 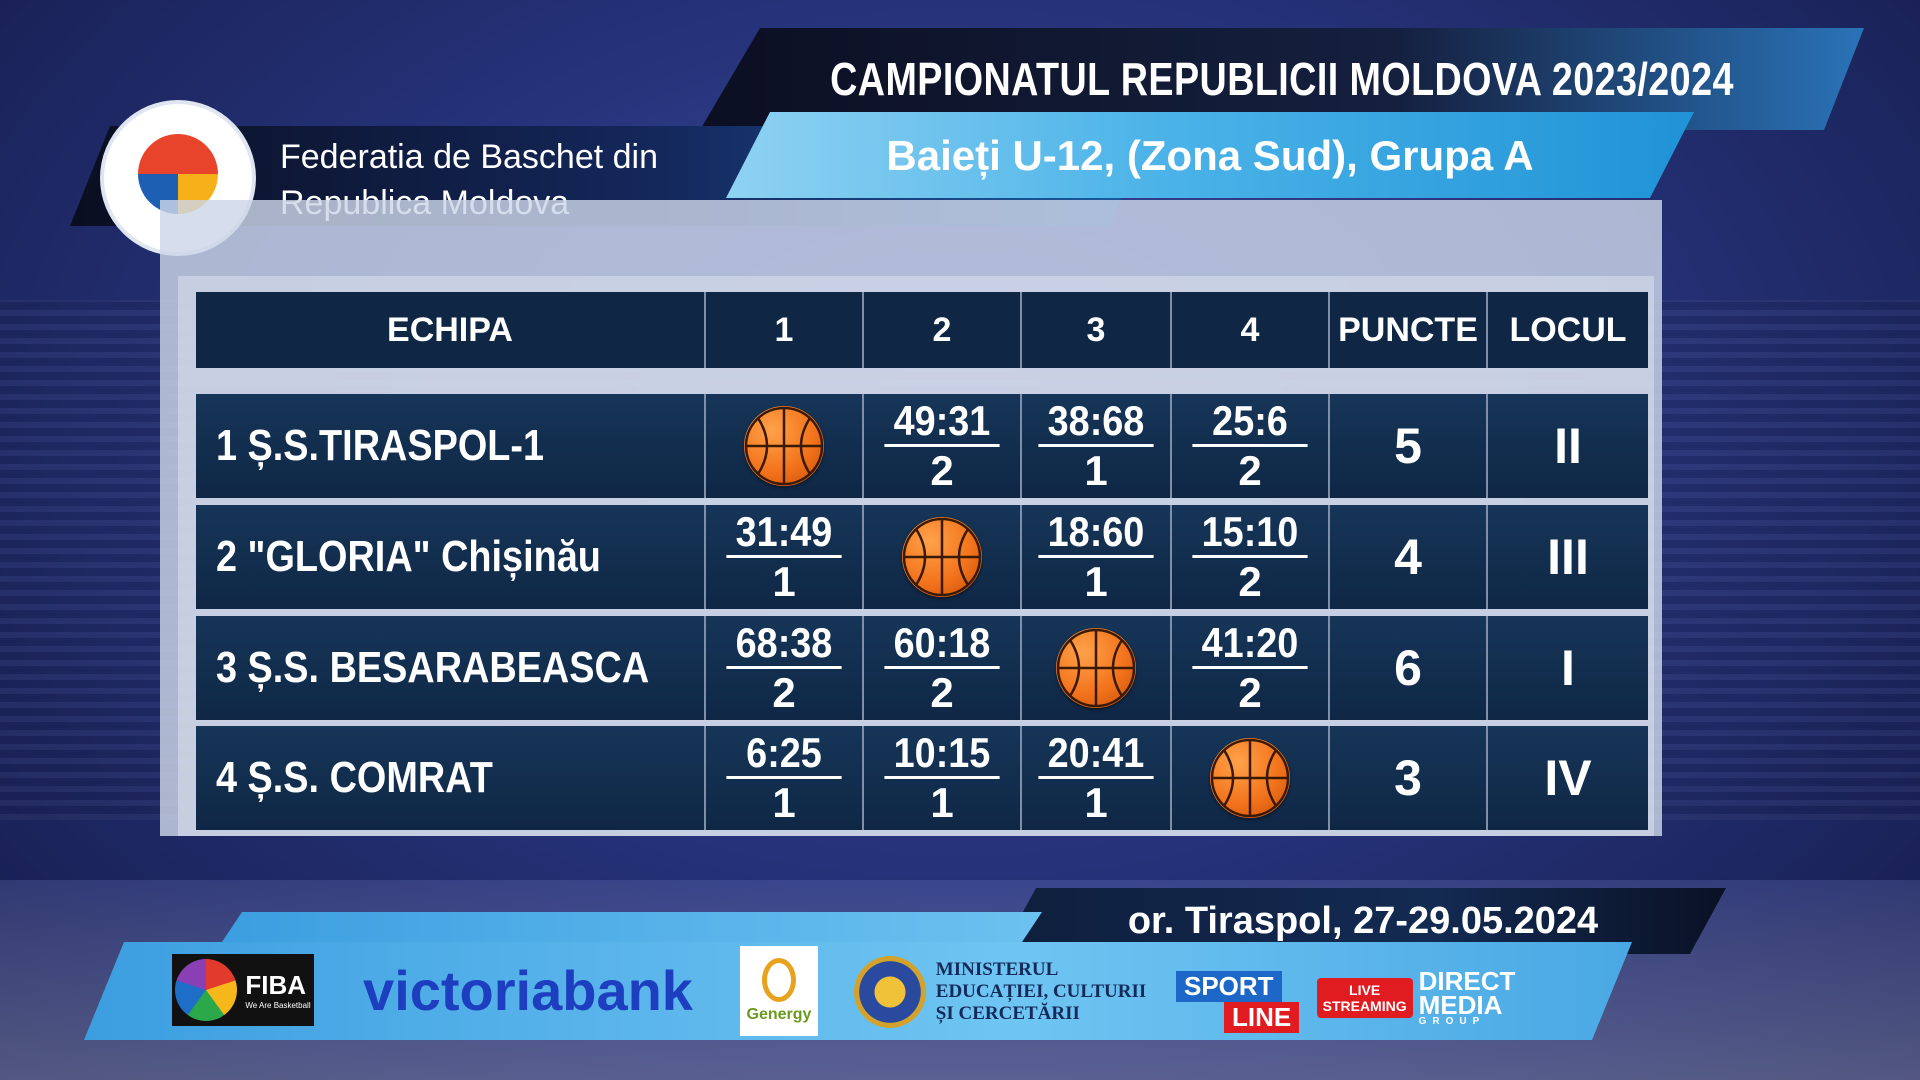 I want to click on header-team: ECHIPA, so click(x=451, y=330).